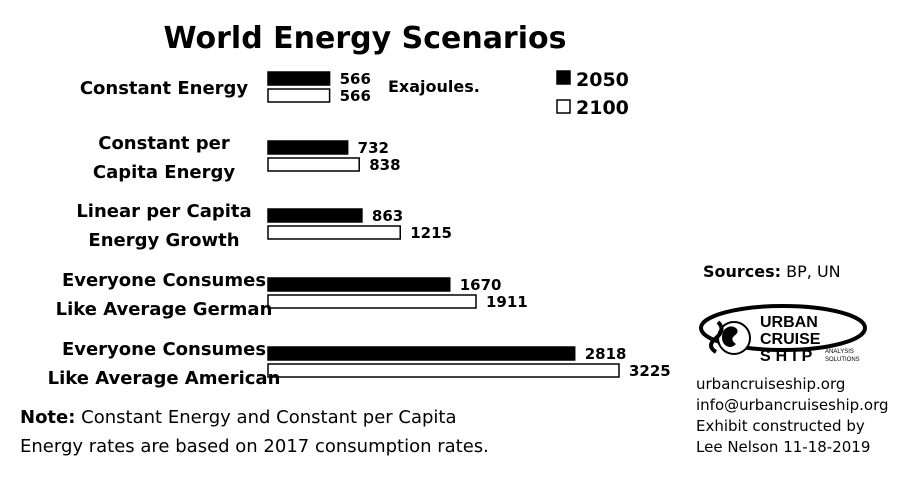  I want to click on logo-tag1: ANALYSIS, so click(839, 352).